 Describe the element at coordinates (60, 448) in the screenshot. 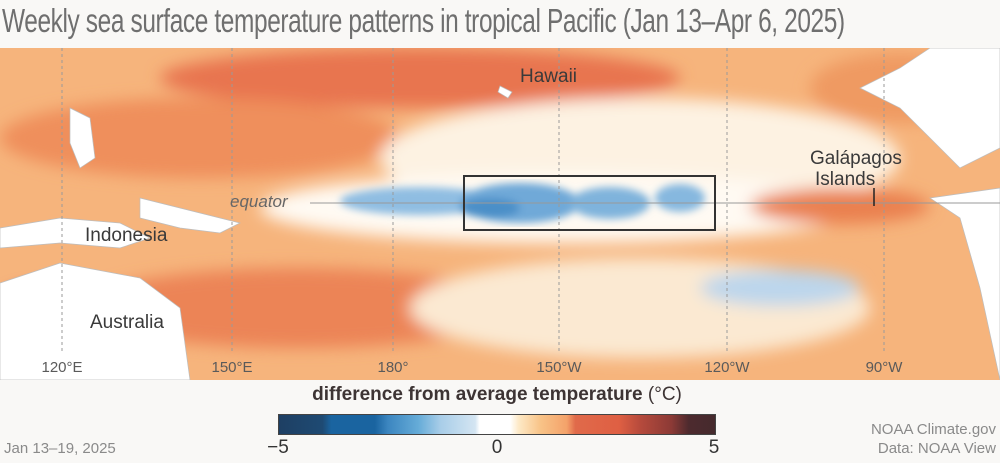

I see `date-label: Jan 13–19, 2025` at that location.